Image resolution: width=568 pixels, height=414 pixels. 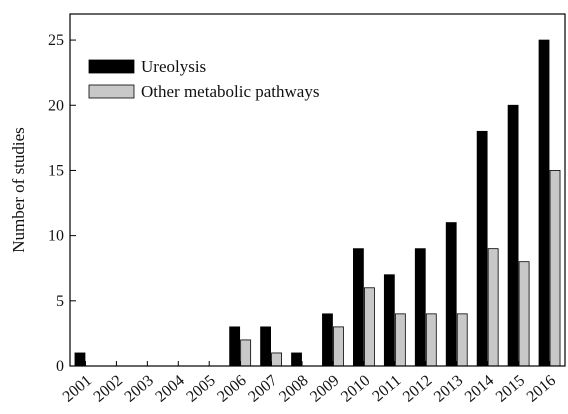 I want to click on x-tick-label-2008: 2008, so click(x=293, y=389).